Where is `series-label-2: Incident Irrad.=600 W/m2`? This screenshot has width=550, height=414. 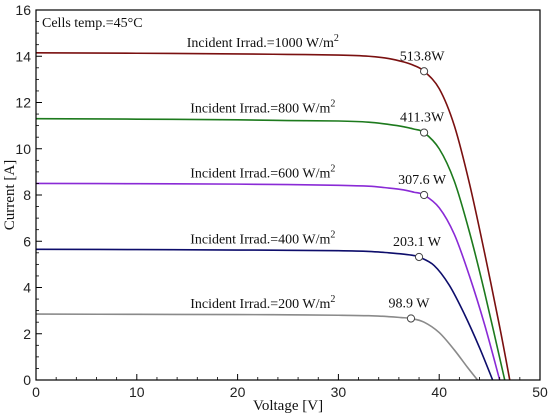
series-label-2: Incident Irrad.=600 W/m2 is located at coordinates (262, 172).